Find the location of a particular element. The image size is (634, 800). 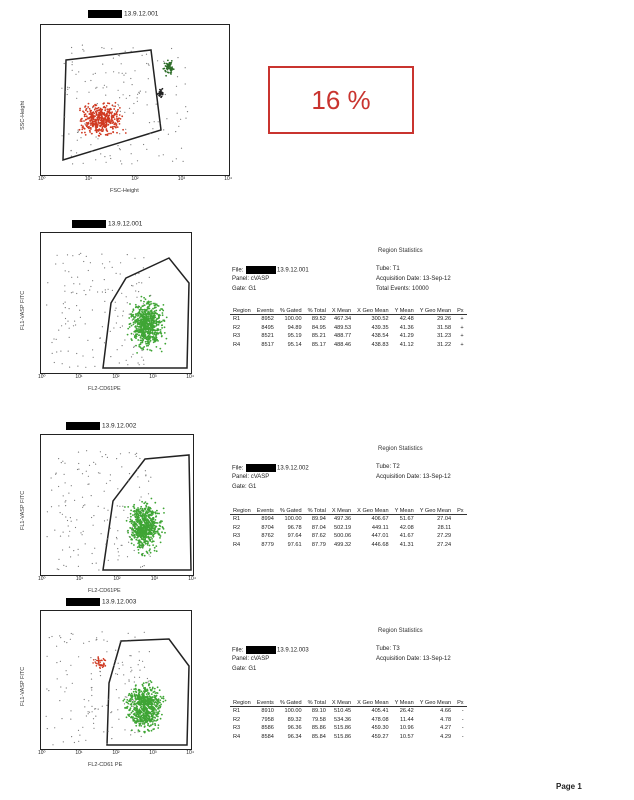

plot4-xlabel: FL2-CD61 PE is located at coordinates (105, 765).